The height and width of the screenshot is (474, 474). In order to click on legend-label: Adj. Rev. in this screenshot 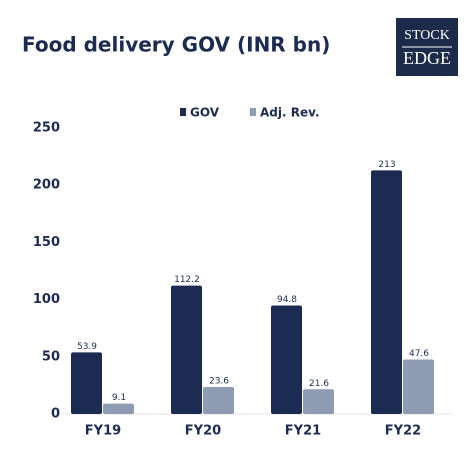, I will do `click(290, 113)`.